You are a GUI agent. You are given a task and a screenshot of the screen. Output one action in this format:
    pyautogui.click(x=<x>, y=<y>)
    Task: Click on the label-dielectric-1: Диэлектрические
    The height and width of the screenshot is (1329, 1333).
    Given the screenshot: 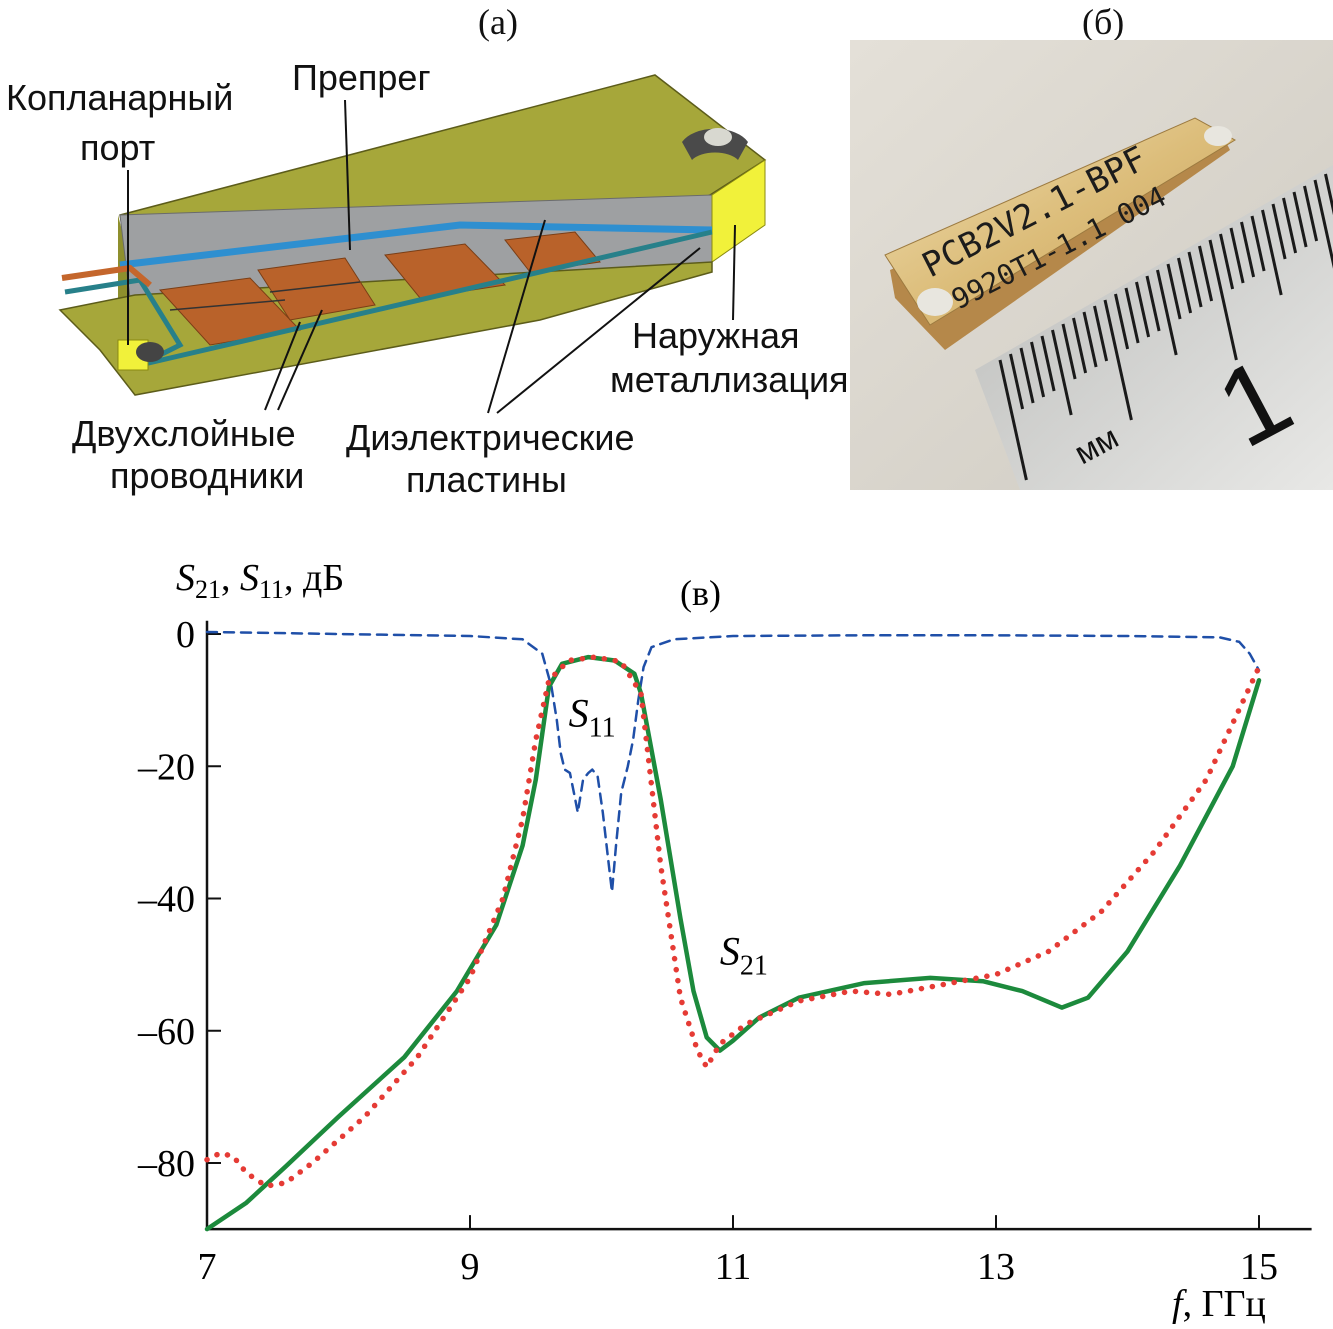 What is the action you would take?
    pyautogui.click(x=490, y=437)
    